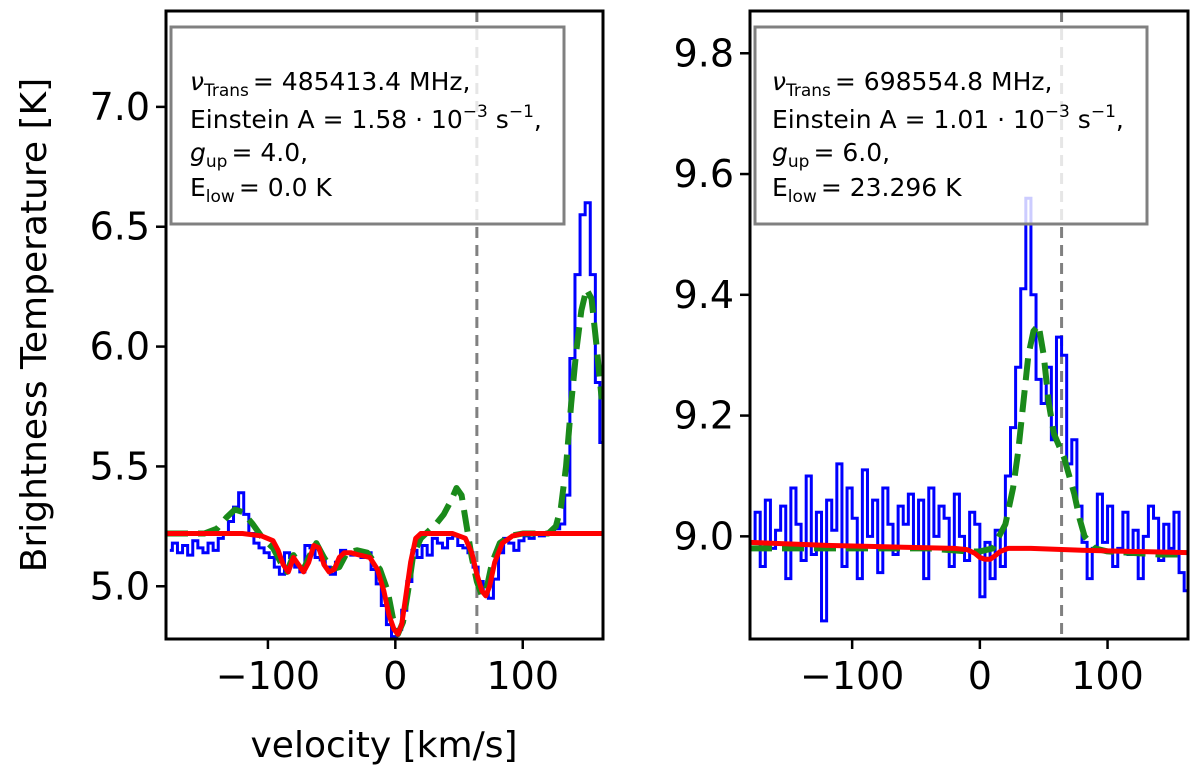 The width and height of the screenshot is (1200, 780). Describe the element at coordinates (704, 174) in the screenshot. I see `right-ytick-label: 9.6` at that location.